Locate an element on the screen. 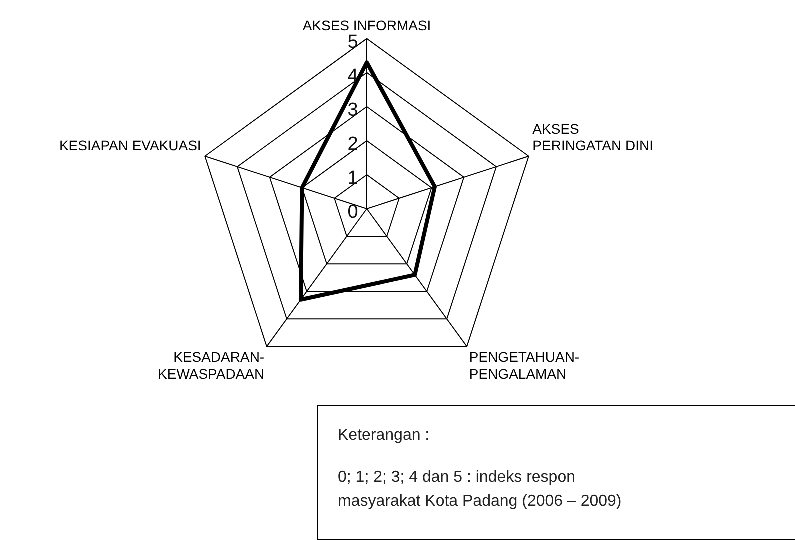 The height and width of the screenshot is (540, 795). y-tick-label: 1 is located at coordinates (353, 179).